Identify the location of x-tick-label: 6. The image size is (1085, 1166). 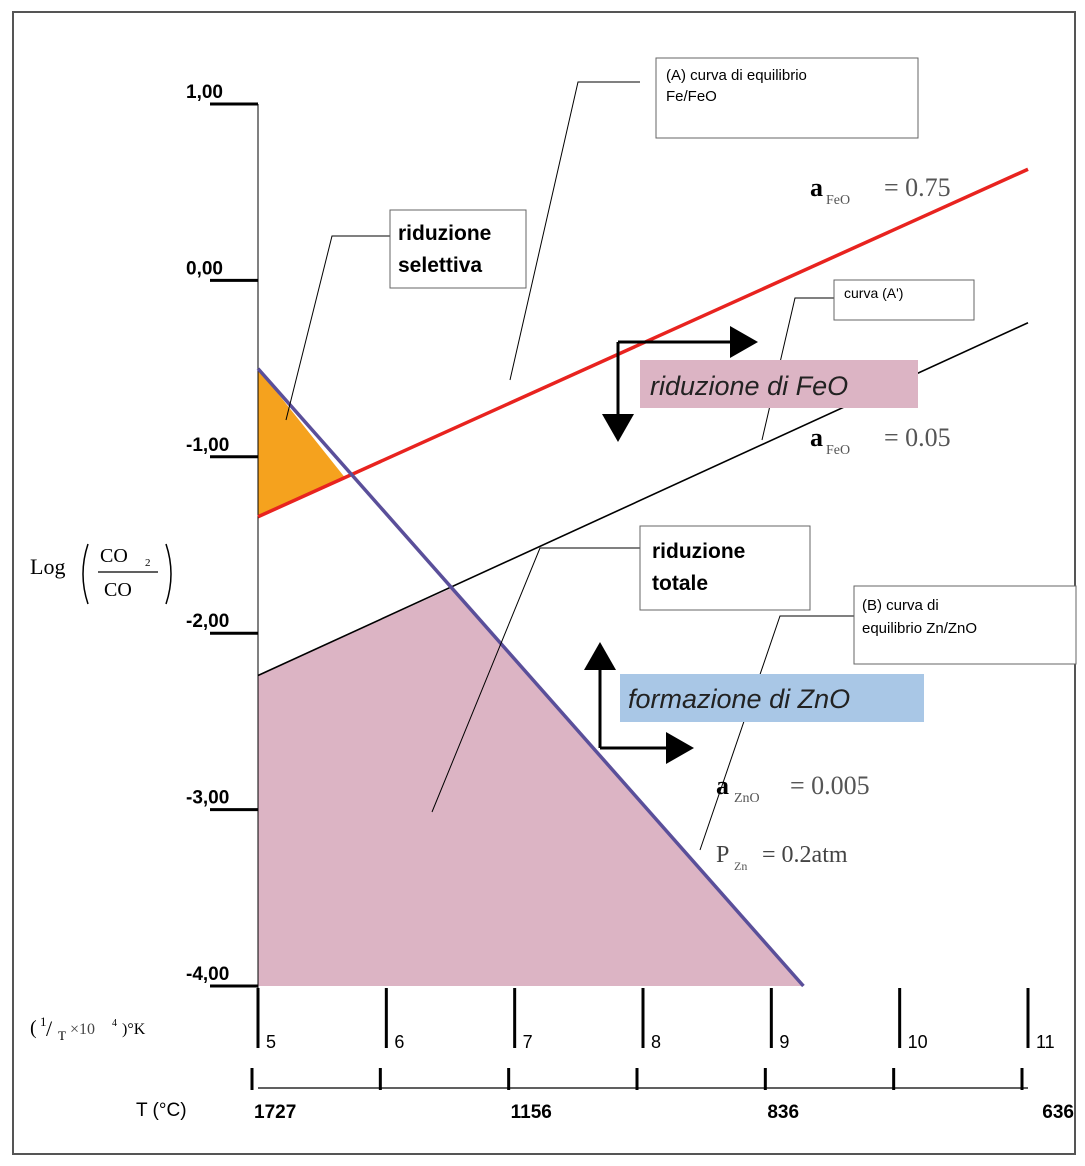
(399, 1042).